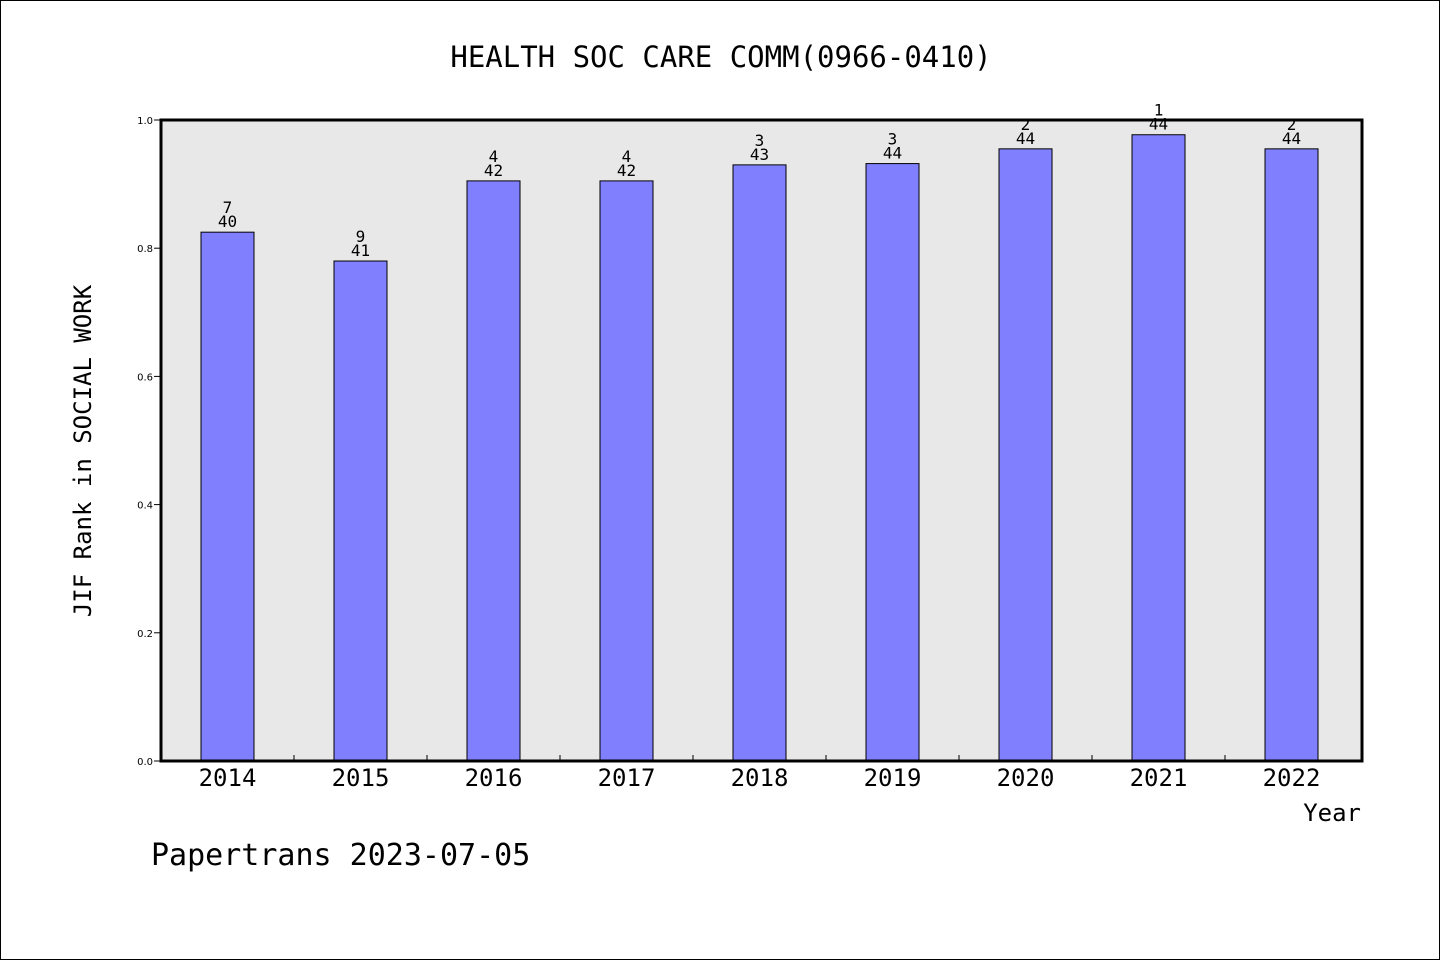 This screenshot has width=1440, height=960. I want to click on bar-2022, so click(1291, 455).